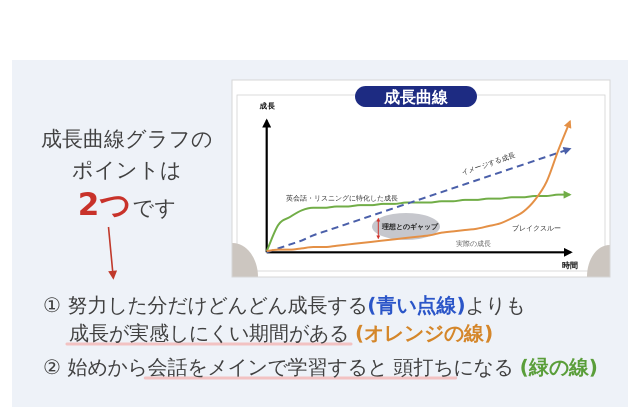  I want to click on chart-title: 成長曲線, so click(416, 97).